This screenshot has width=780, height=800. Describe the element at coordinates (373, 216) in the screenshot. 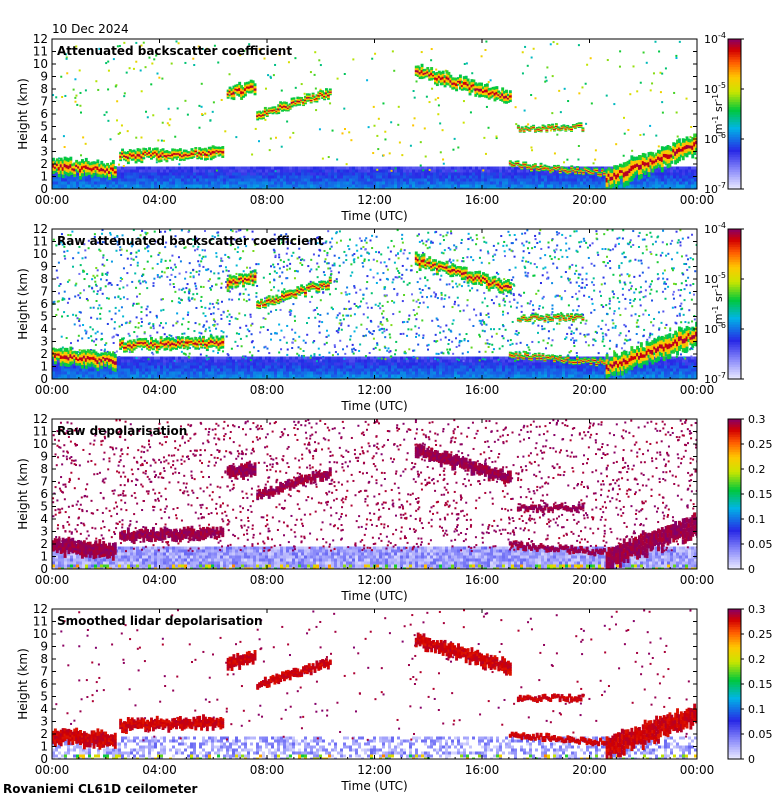

I see `x-axis-label: Time (UTC)` at that location.